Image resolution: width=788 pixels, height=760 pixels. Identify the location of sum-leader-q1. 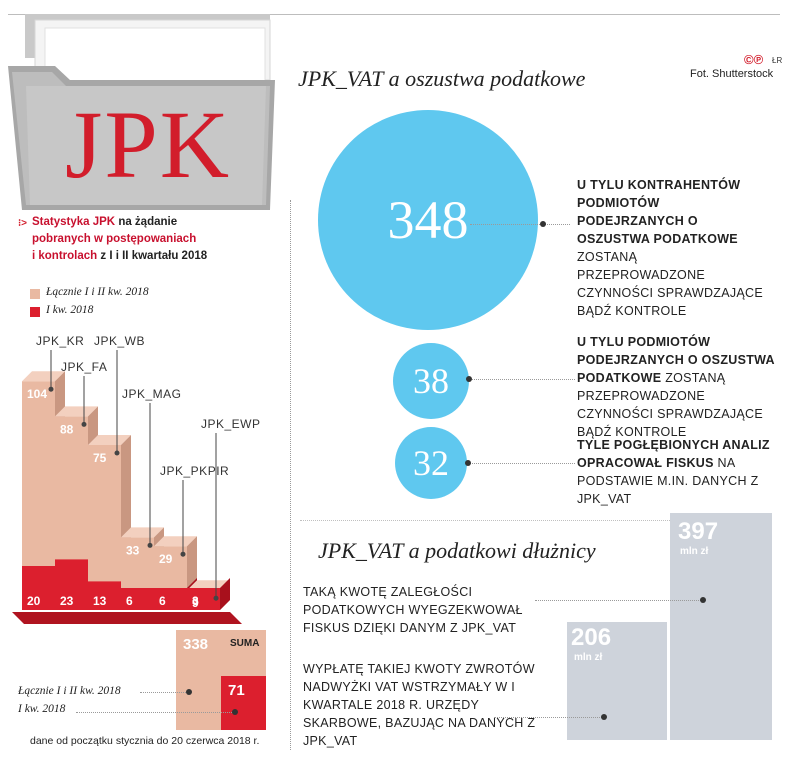
(155, 712).